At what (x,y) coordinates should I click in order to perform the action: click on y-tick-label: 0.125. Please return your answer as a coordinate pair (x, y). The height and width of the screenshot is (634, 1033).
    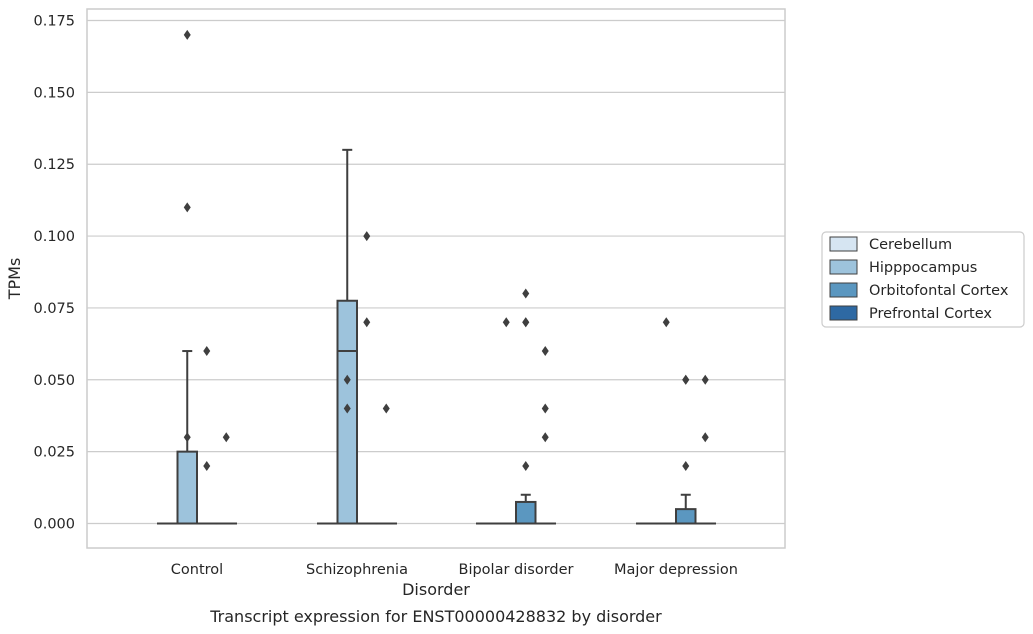
    Looking at the image, I should click on (54, 165).